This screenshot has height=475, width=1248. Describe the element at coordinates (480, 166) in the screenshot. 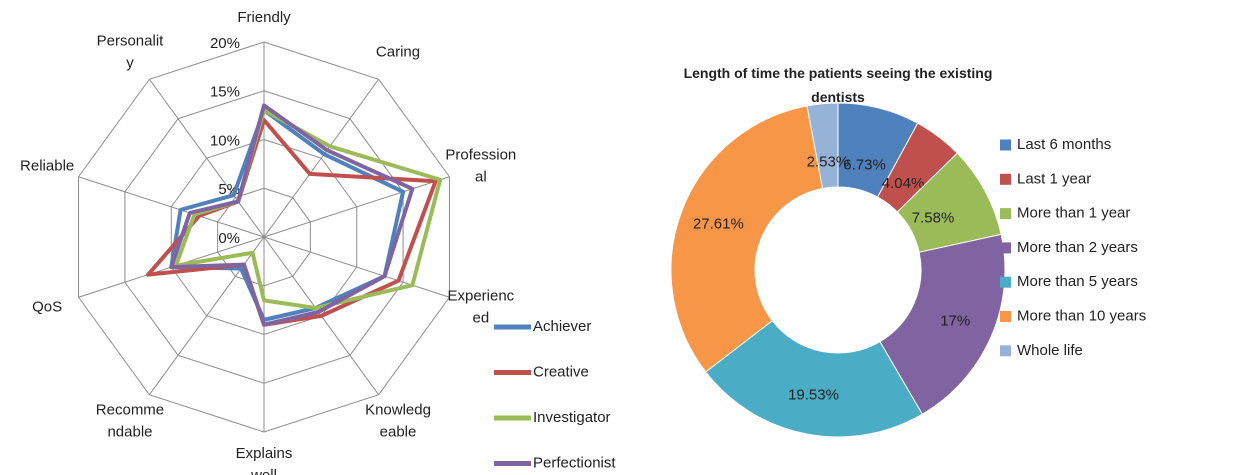

I see `category-label: Profession al` at that location.